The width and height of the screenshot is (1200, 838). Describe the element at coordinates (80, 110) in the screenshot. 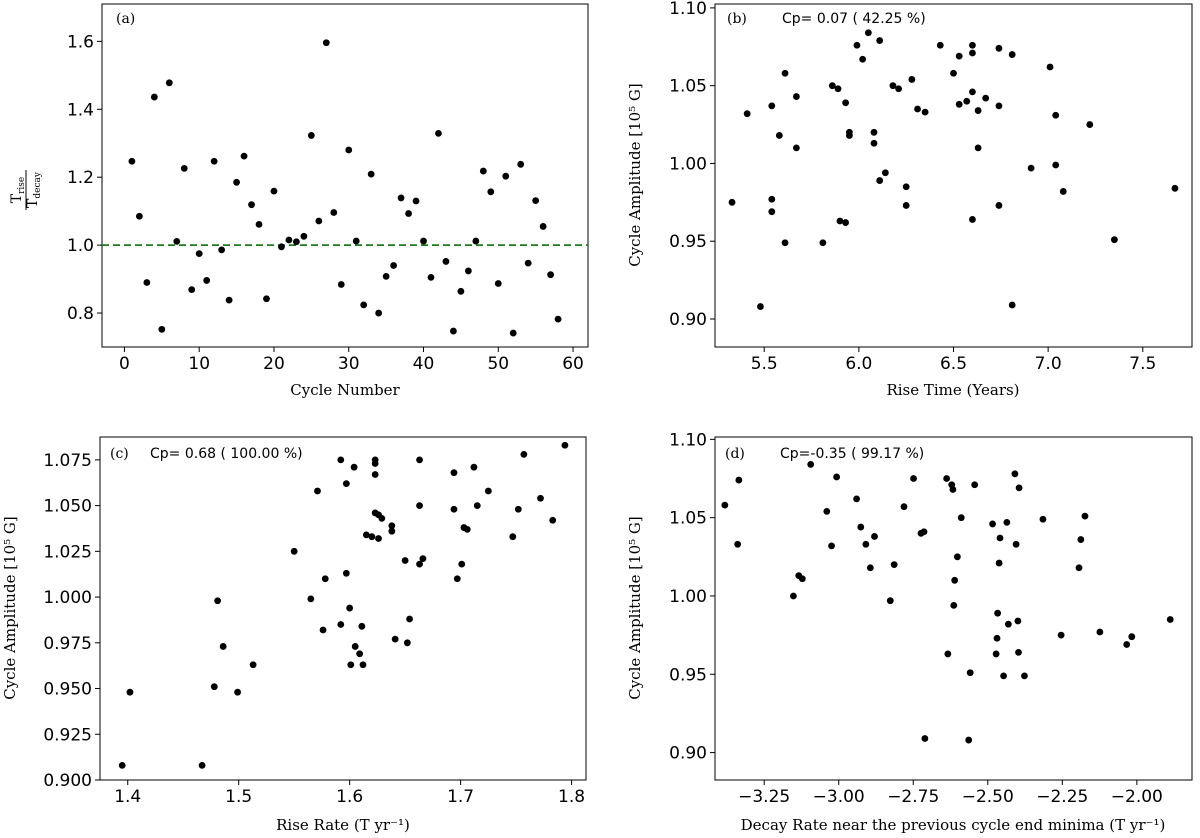

I see `panel-a-y-tick-label: 1.4` at that location.